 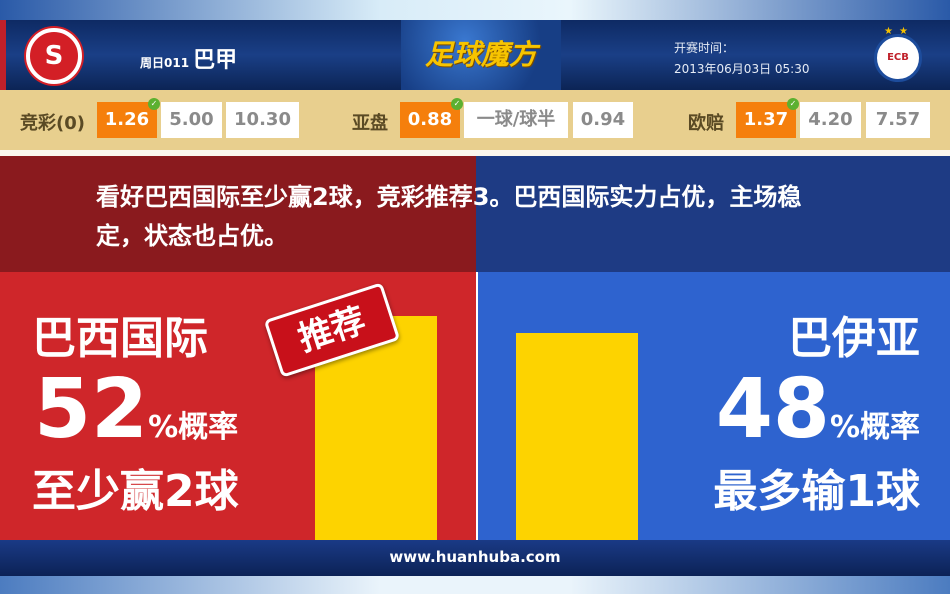 What do you see at coordinates (165, 63) in the screenshot?
I see `match-number: 周日011` at bounding box center [165, 63].